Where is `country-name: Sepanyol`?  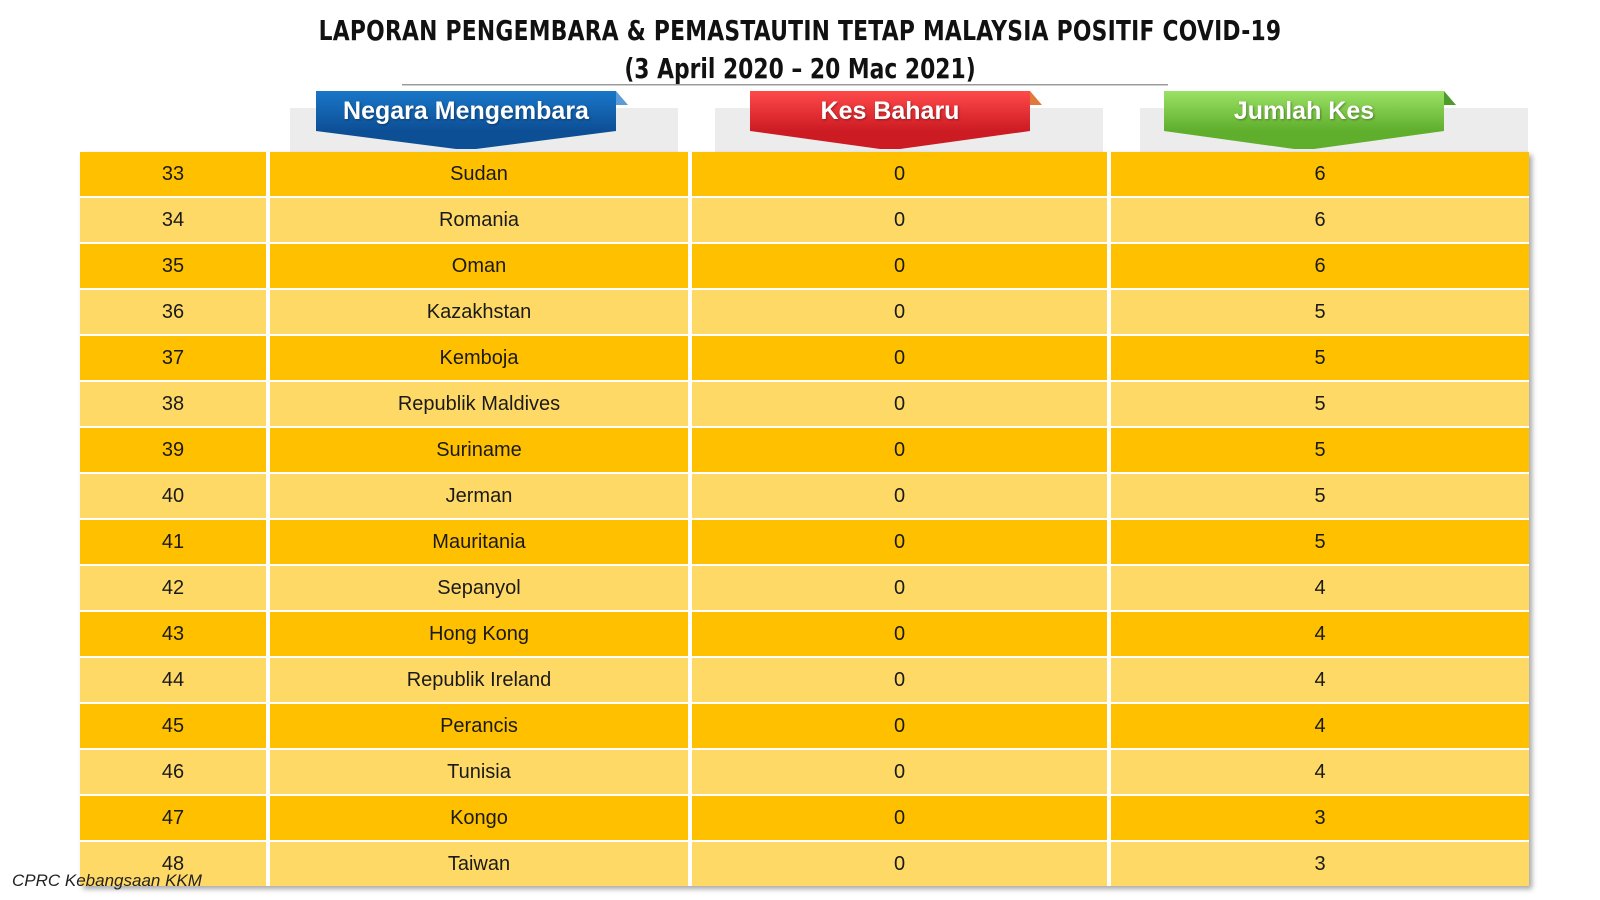
country-name: Sepanyol is located at coordinates (477, 588).